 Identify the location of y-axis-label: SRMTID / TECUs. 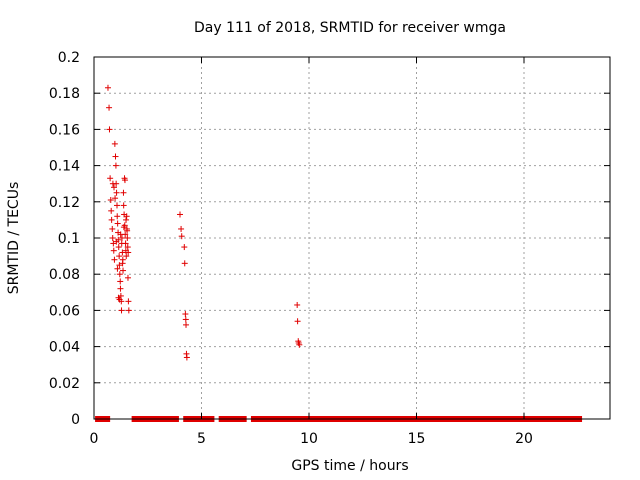
(14, 238).